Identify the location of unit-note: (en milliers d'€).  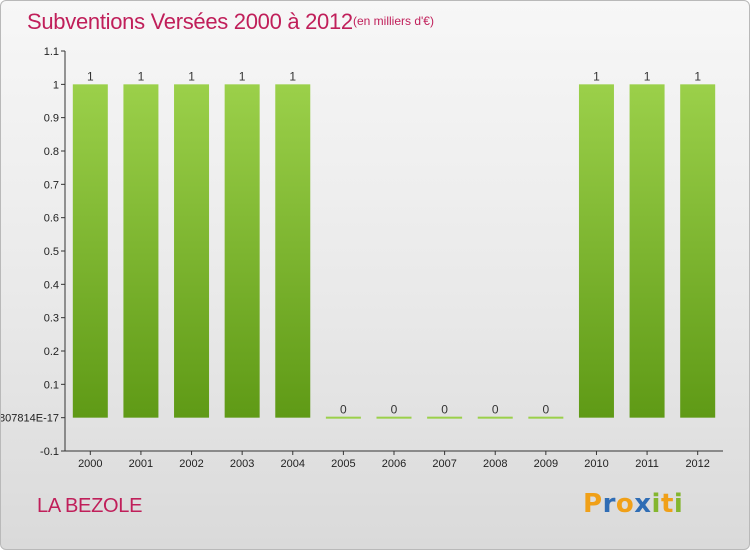
(393, 21).